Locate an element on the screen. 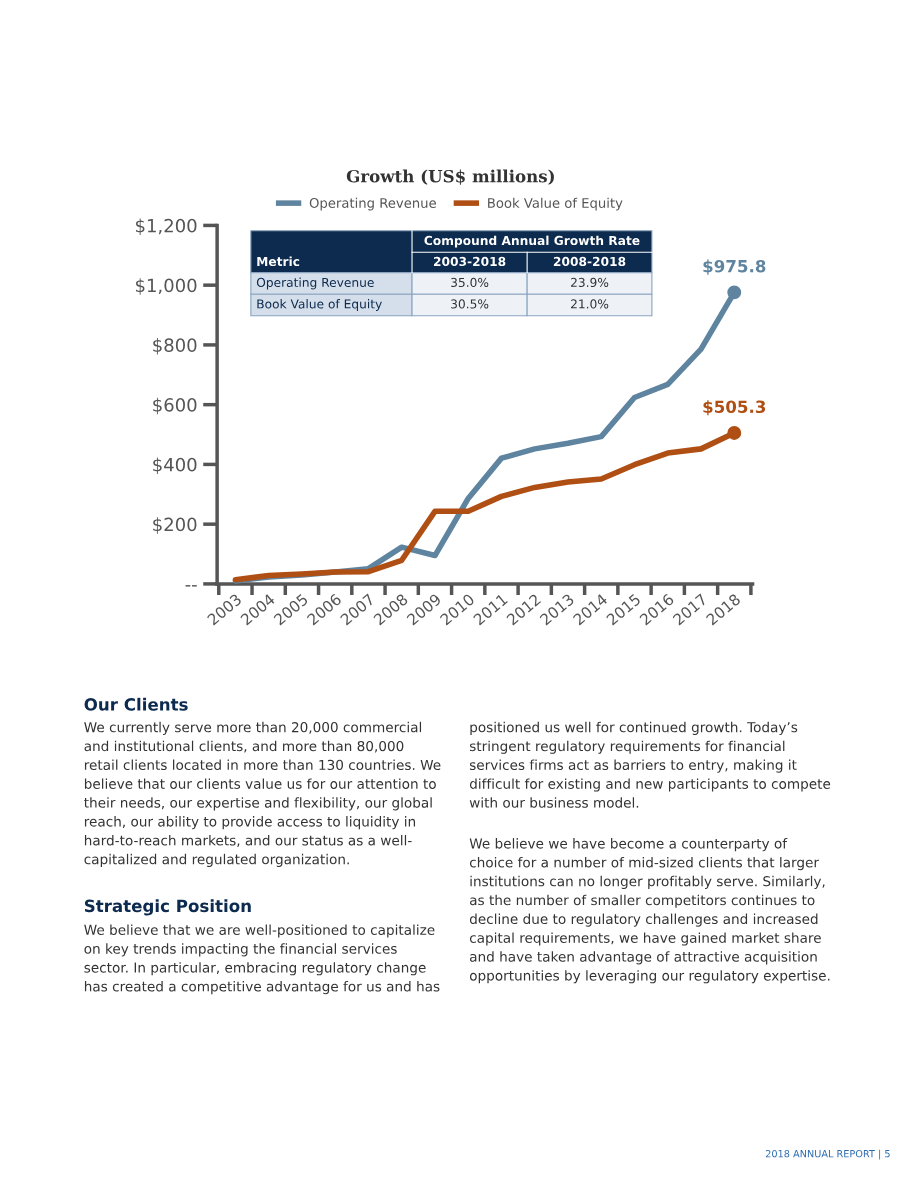 The image size is (920, 1199). text: 2018 ANNUAL REPORT | 5 is located at coordinates (827, 1154).